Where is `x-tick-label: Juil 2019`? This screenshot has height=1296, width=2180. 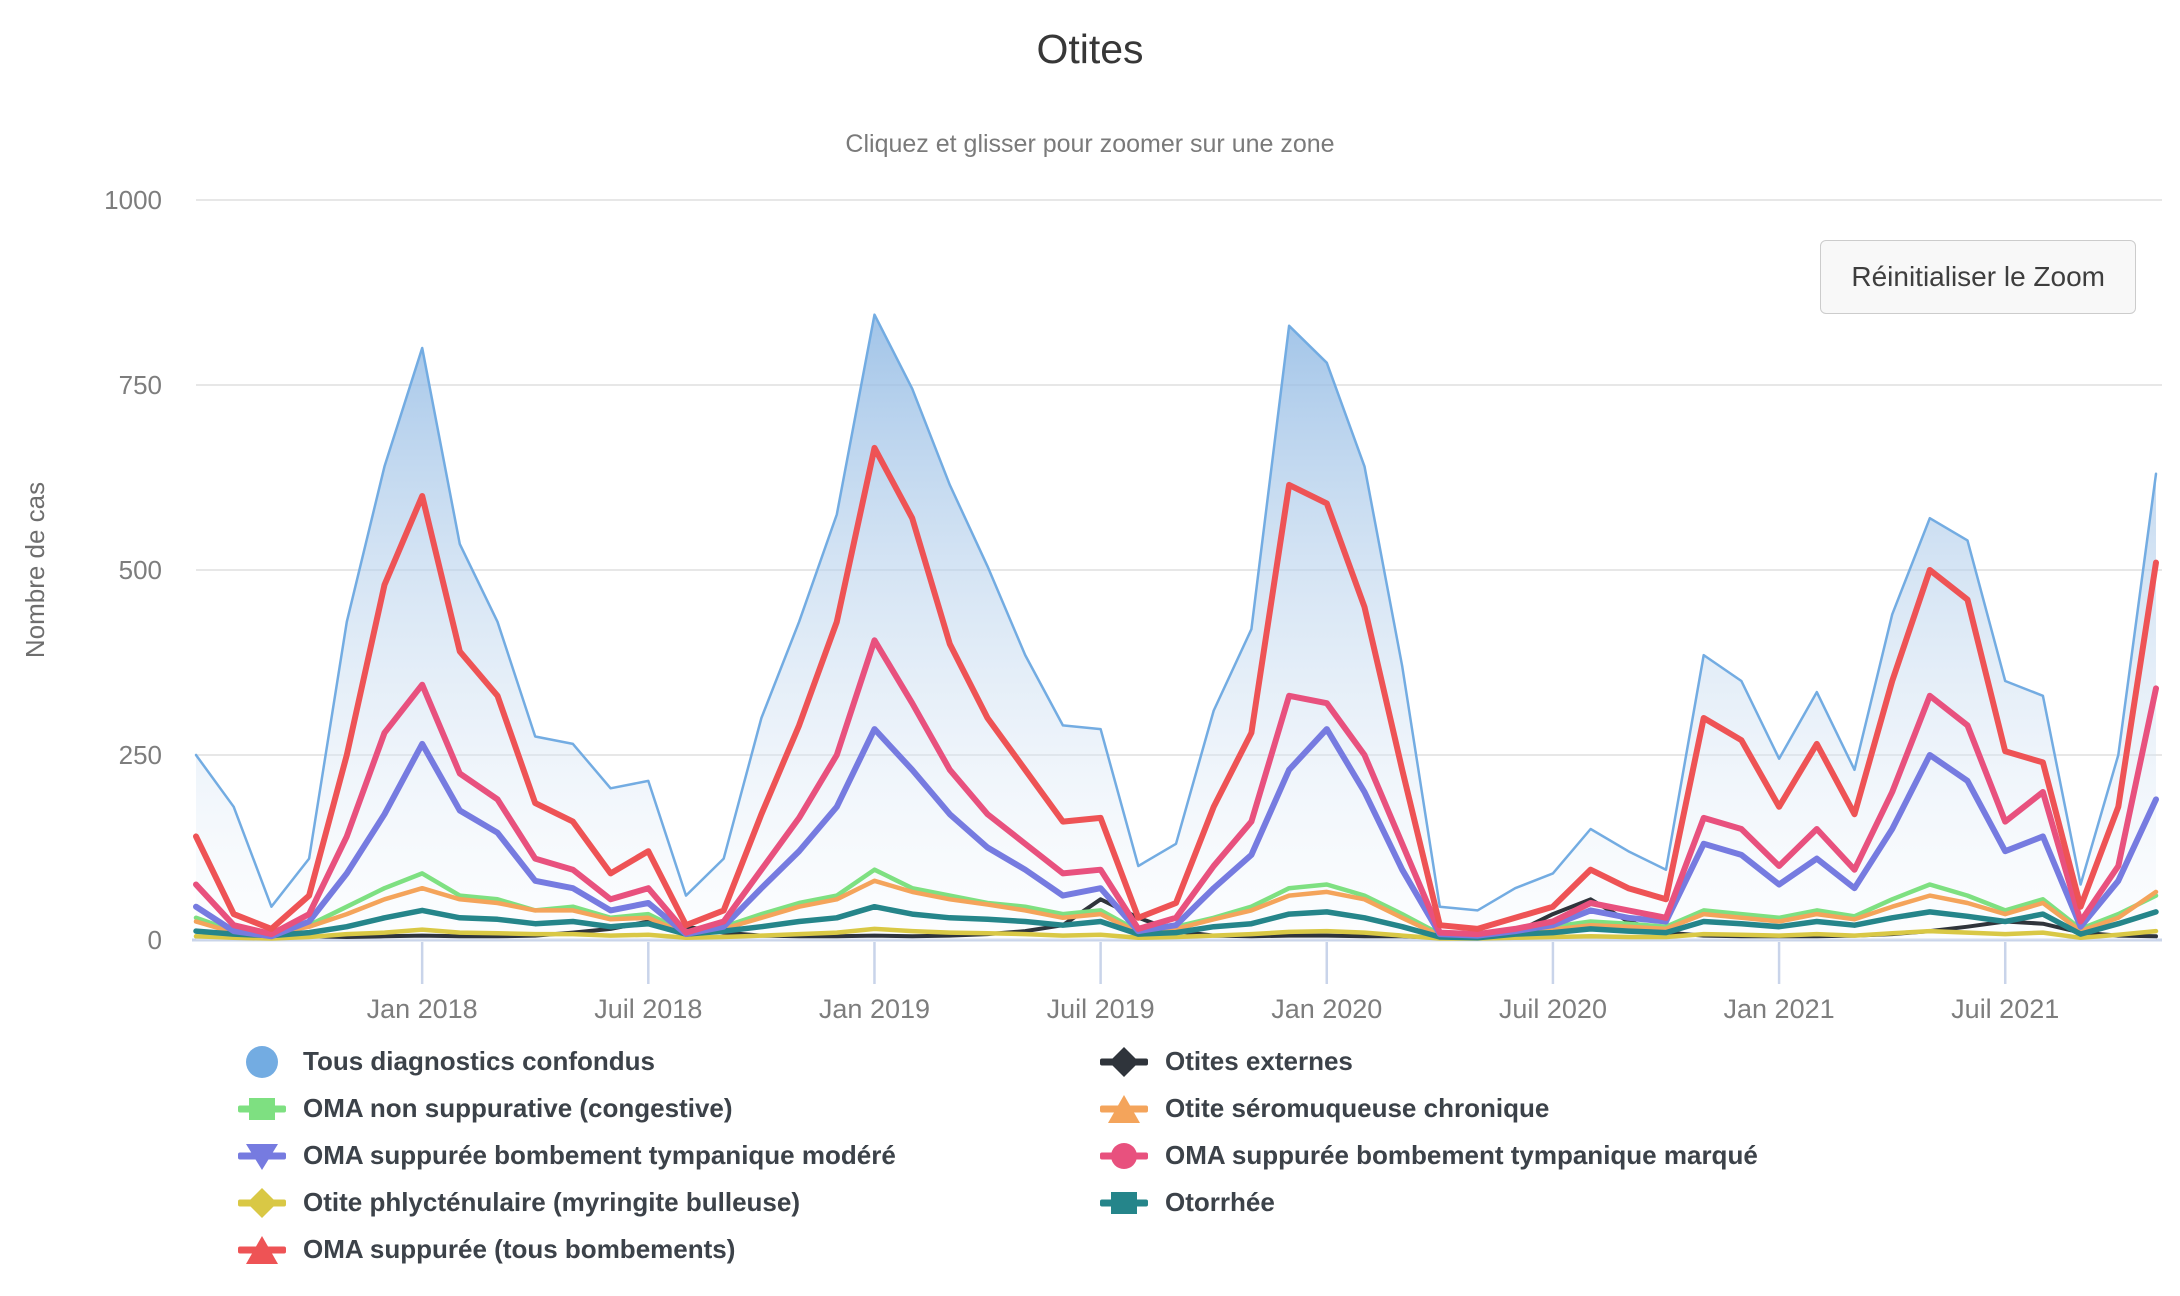
x-tick-label: Juil 2019 is located at coordinates (1101, 1009).